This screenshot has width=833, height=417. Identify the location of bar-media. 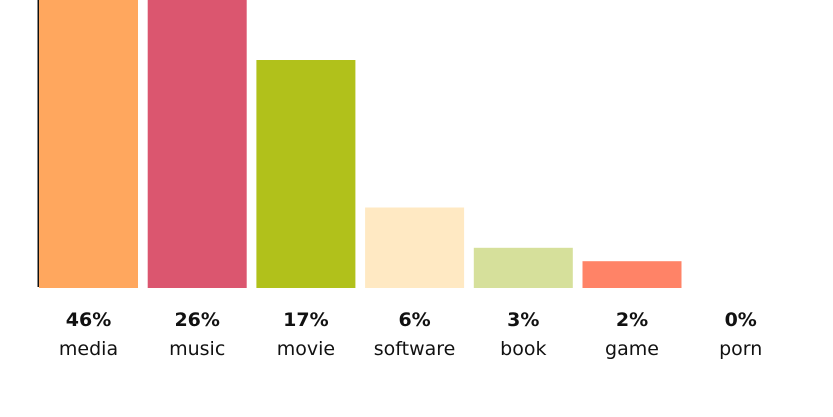
(88, 144).